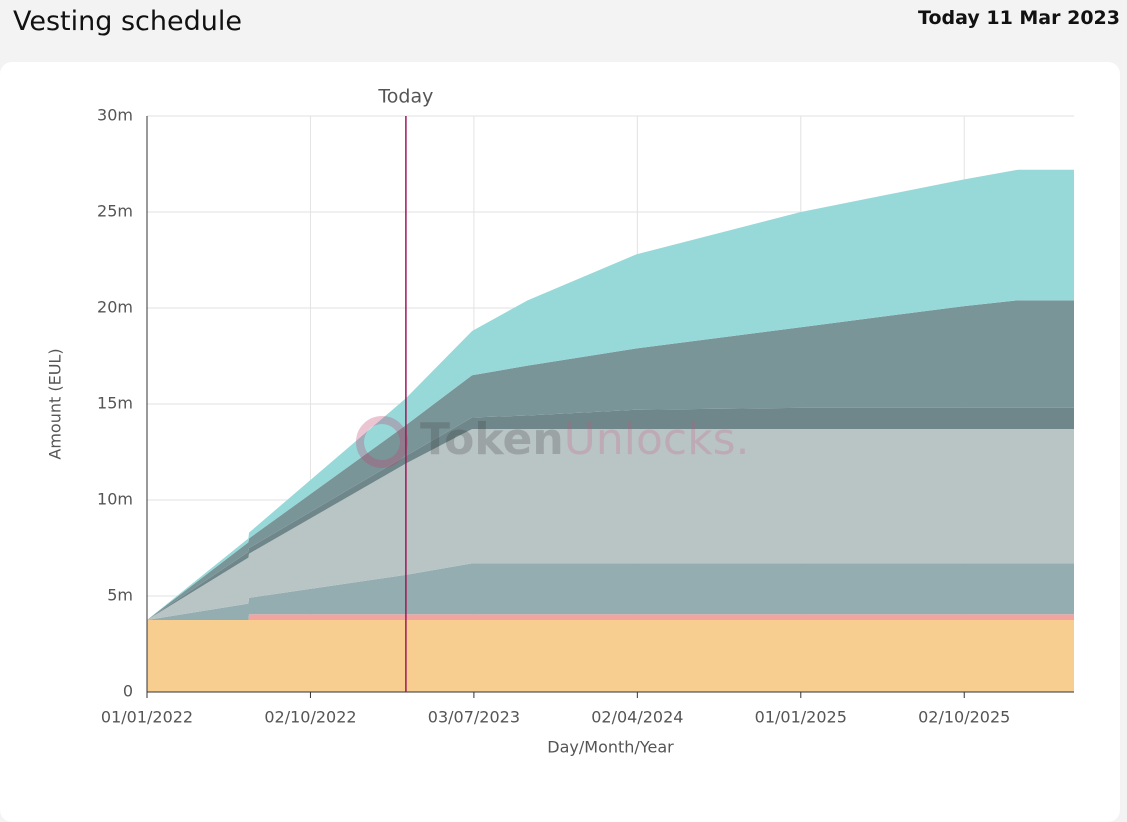  Describe the element at coordinates (657, 439) in the screenshot. I see `watermark-part: Unlocks.` at that location.